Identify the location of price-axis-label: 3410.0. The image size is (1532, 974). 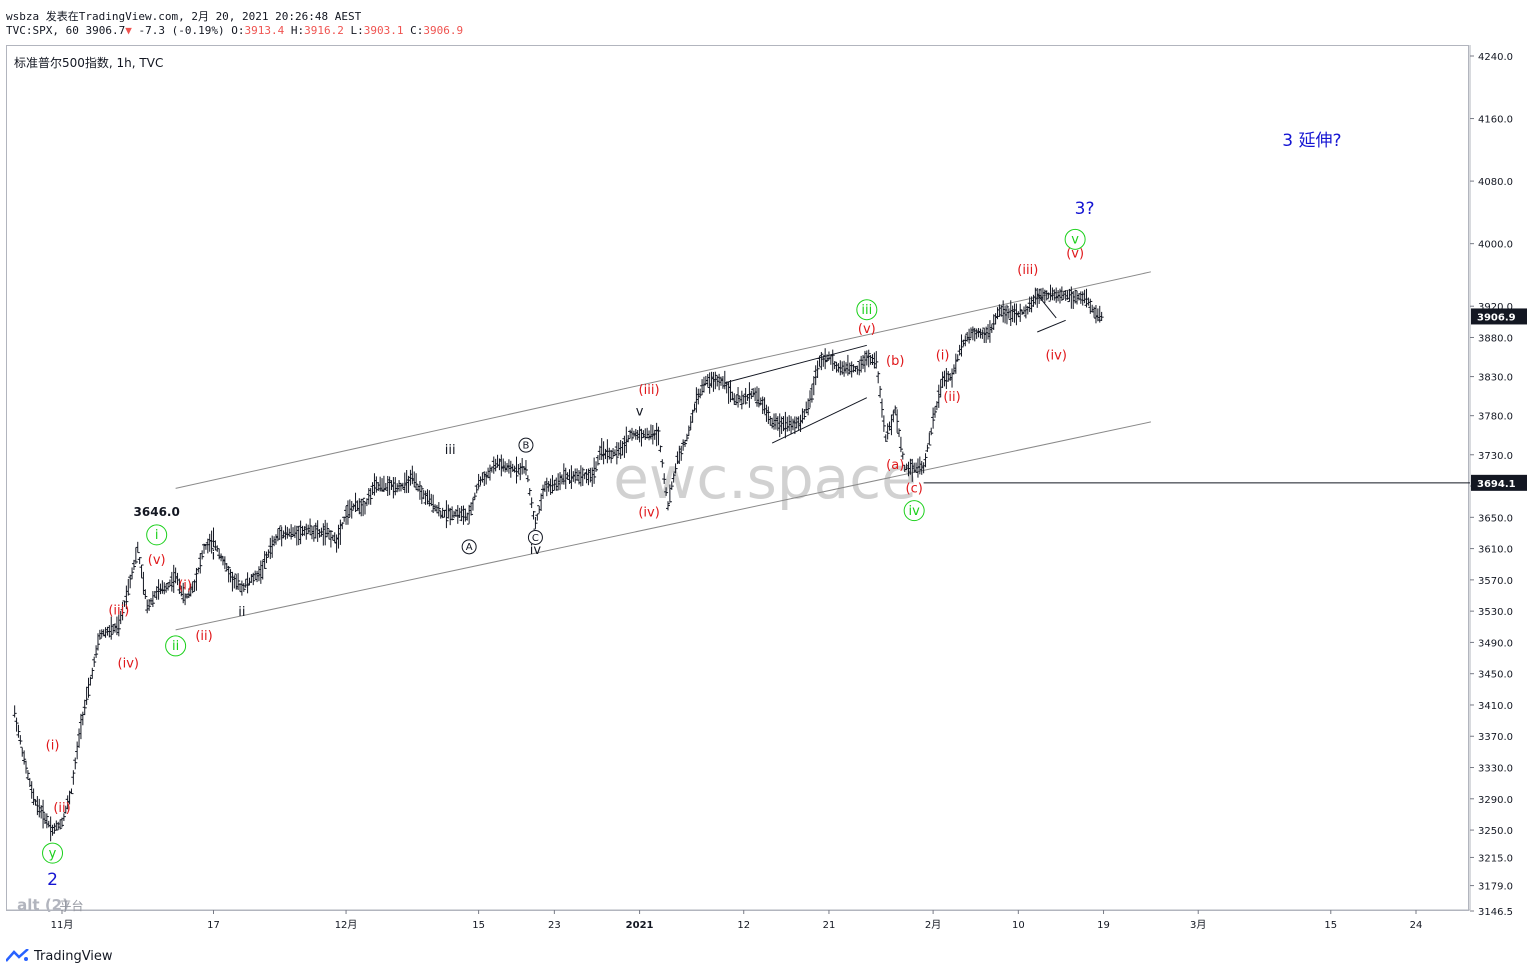
(1495, 706).